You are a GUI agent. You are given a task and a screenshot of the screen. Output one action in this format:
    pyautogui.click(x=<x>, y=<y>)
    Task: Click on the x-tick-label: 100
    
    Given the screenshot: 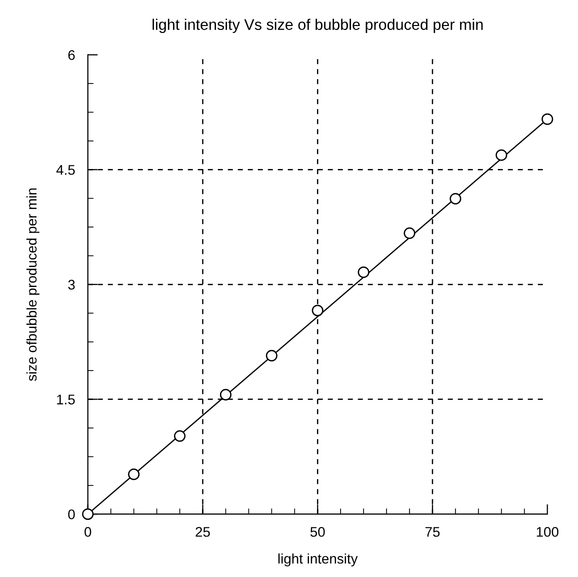 What is the action you would take?
    pyautogui.click(x=547, y=531)
    